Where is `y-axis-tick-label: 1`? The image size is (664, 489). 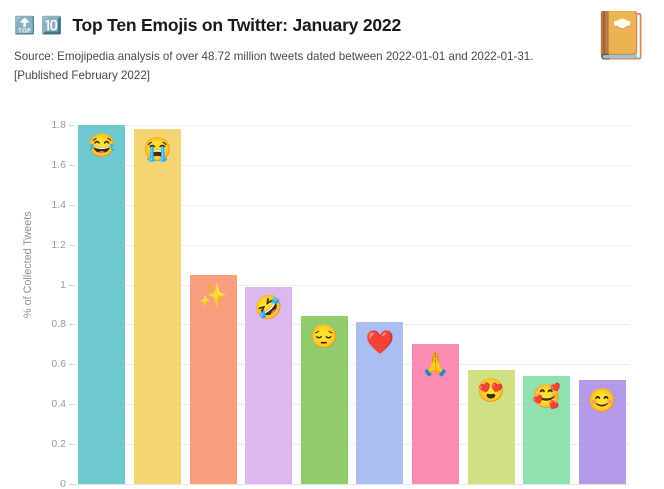
y-axis-tick-label: 1 is located at coordinates (63, 284).